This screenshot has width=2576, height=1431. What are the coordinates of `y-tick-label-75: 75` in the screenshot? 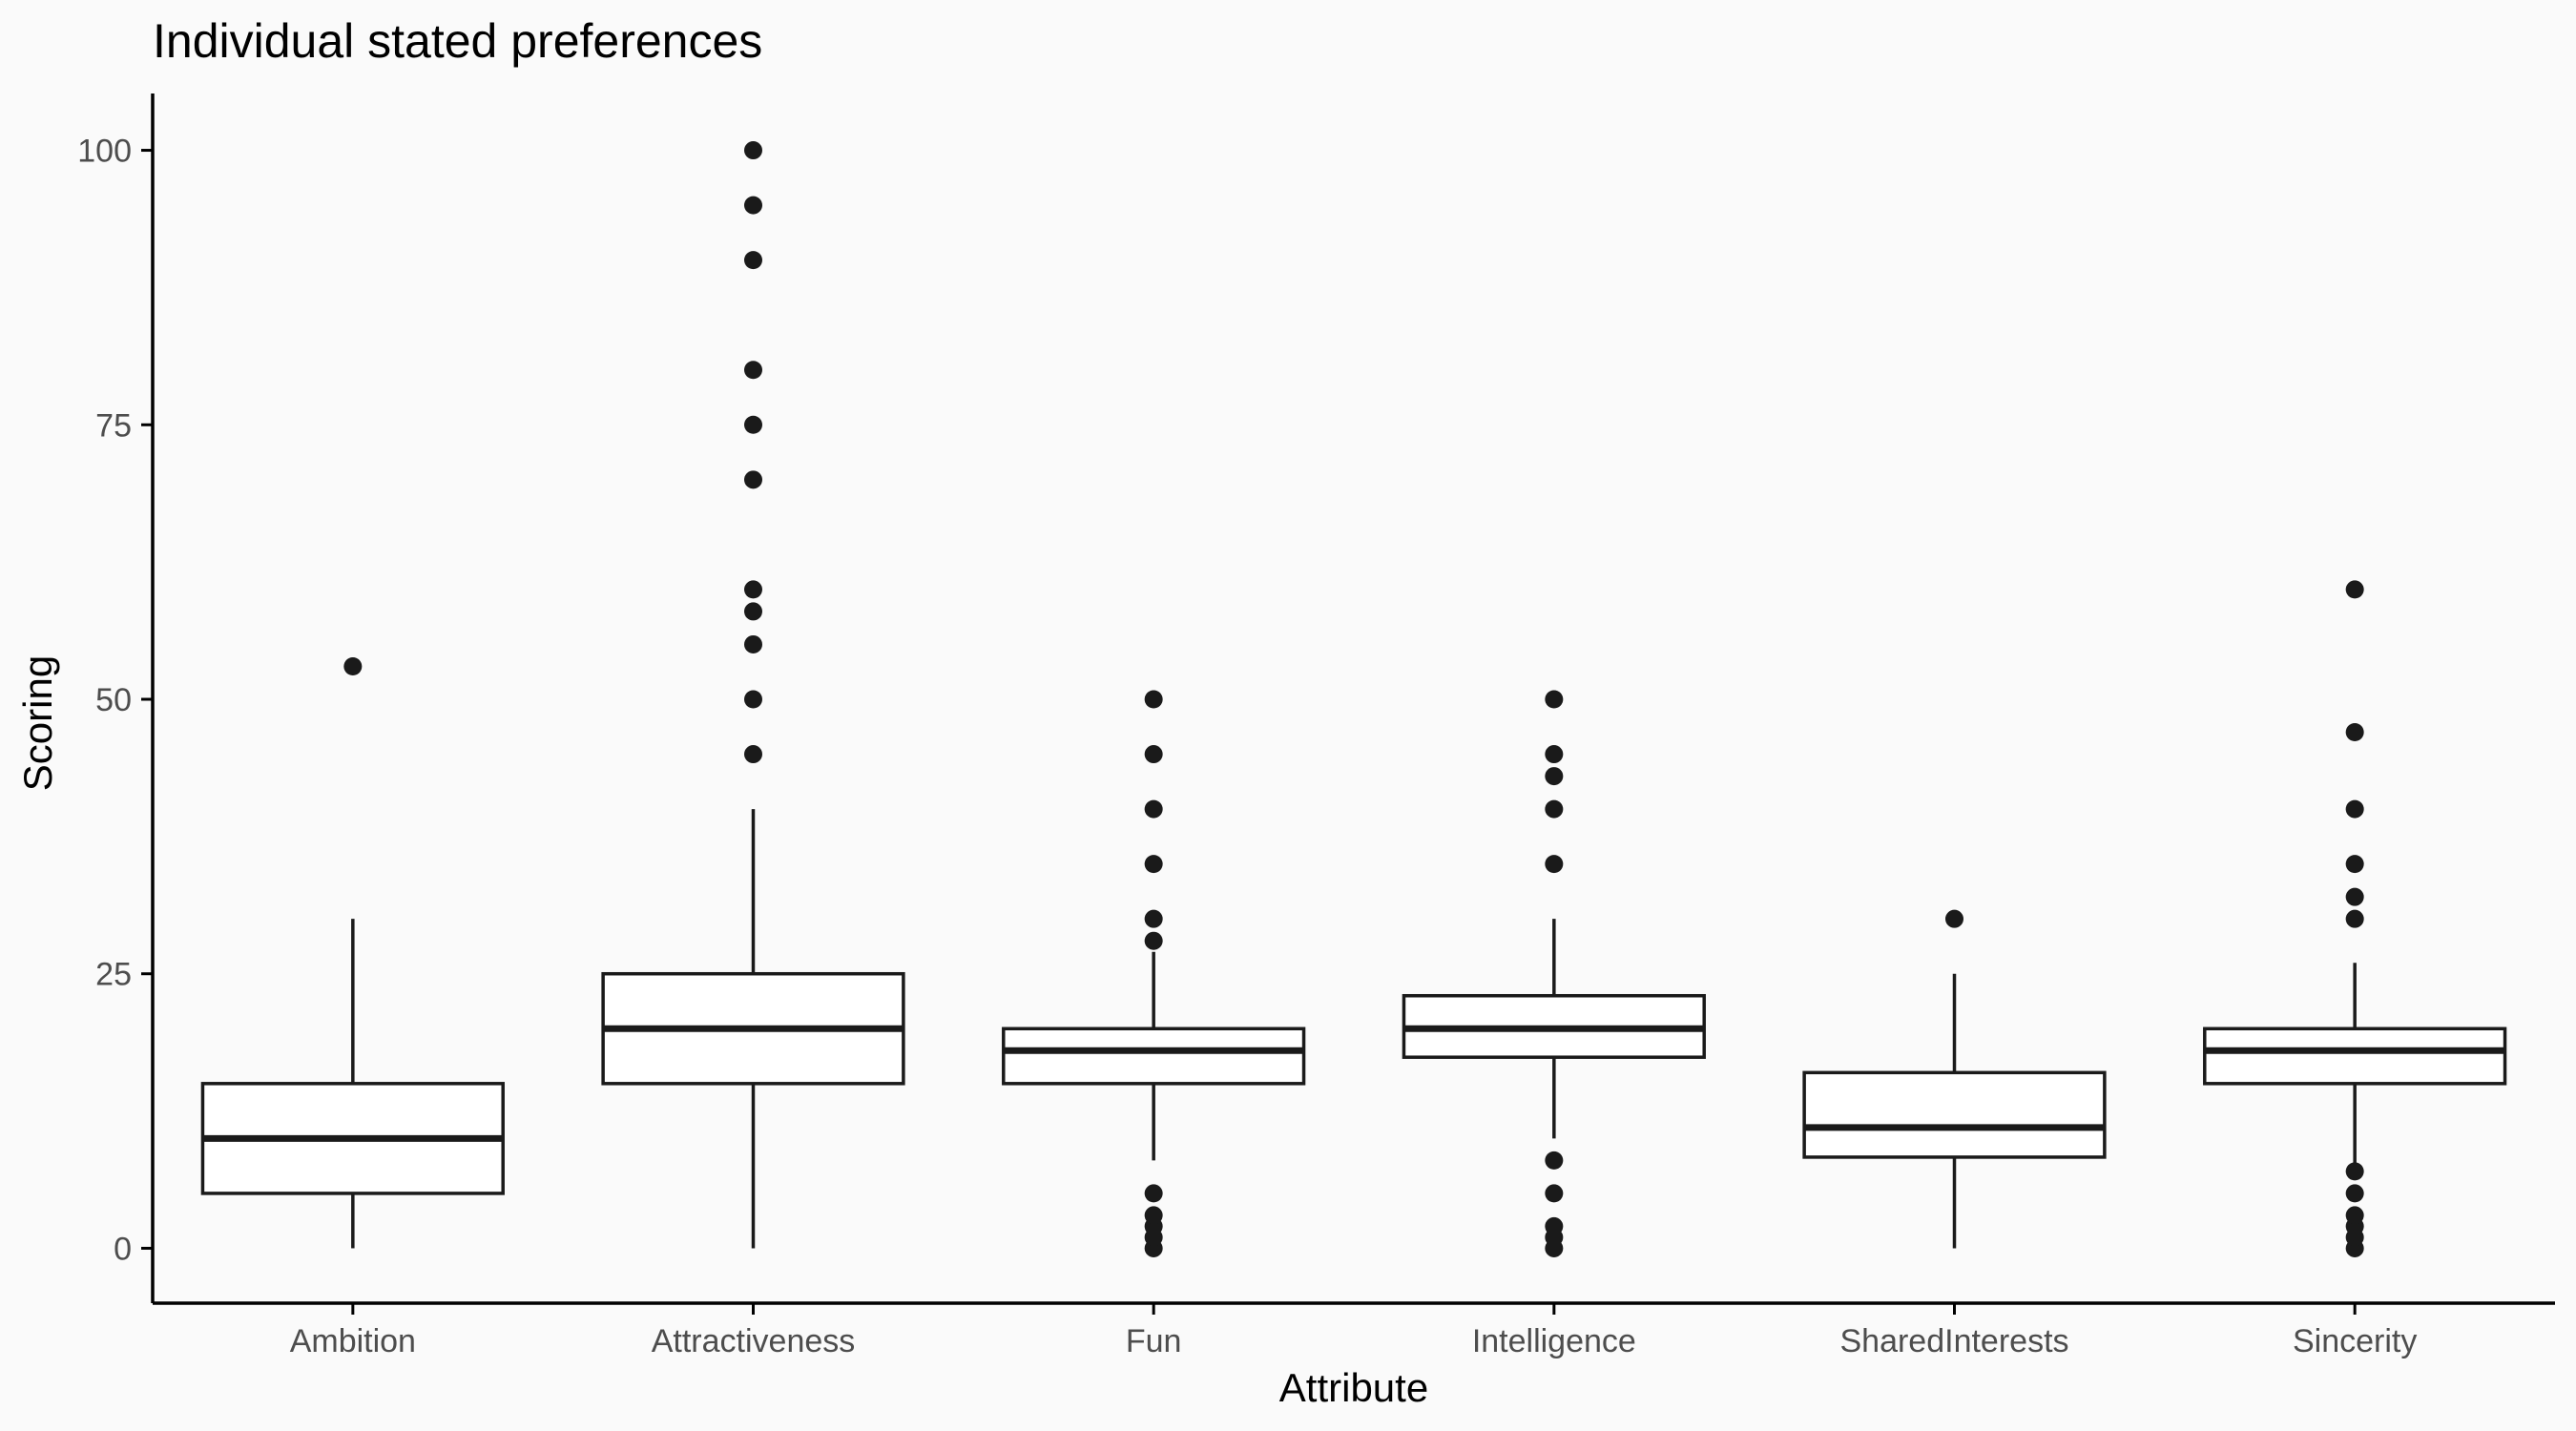 It's located at (113, 425).